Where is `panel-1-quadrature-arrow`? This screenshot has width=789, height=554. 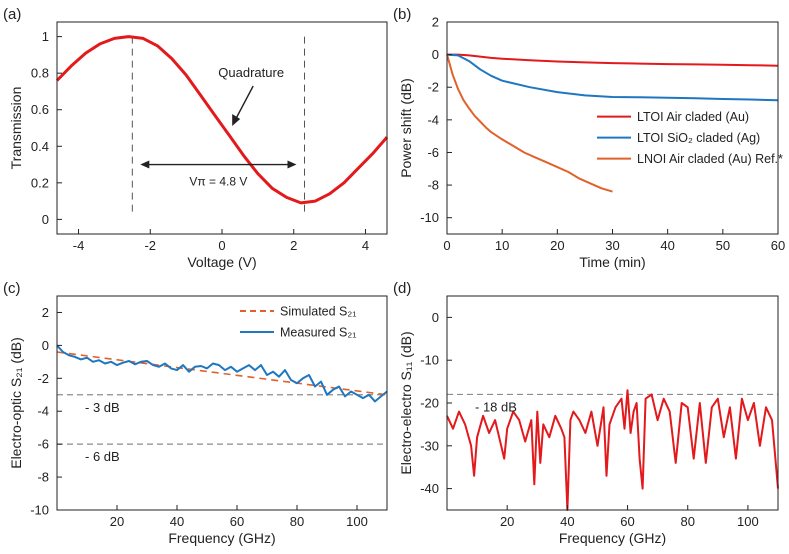 panel-1-quadrature-arrow is located at coordinates (243, 104).